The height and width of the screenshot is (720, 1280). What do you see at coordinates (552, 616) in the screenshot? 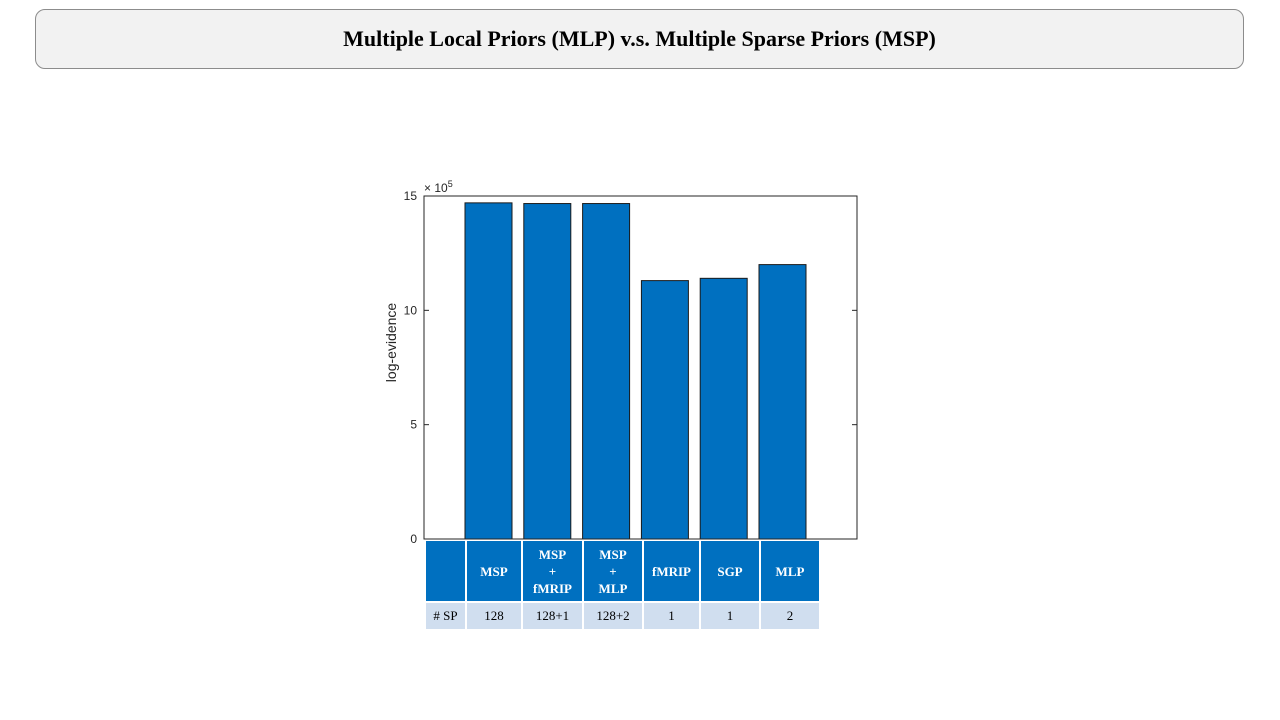
I see `table-cell-2: 128+1` at bounding box center [552, 616].